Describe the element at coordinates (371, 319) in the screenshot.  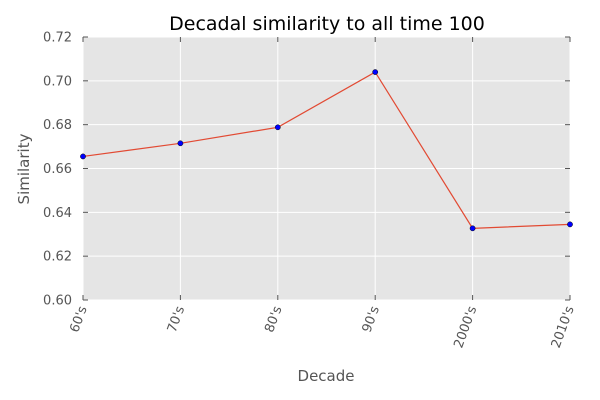
I see `x-tick-label: 90's` at that location.